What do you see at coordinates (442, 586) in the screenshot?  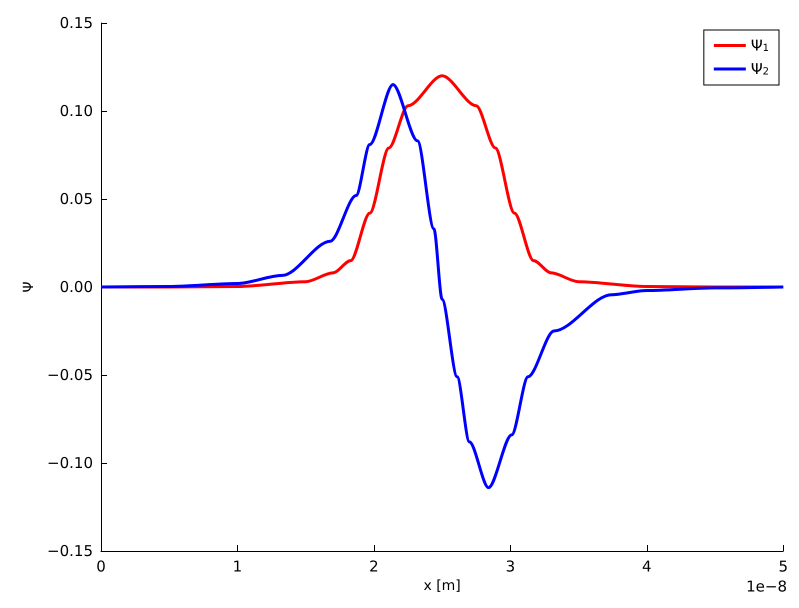 I see `x-axis-title: x [m]` at bounding box center [442, 586].